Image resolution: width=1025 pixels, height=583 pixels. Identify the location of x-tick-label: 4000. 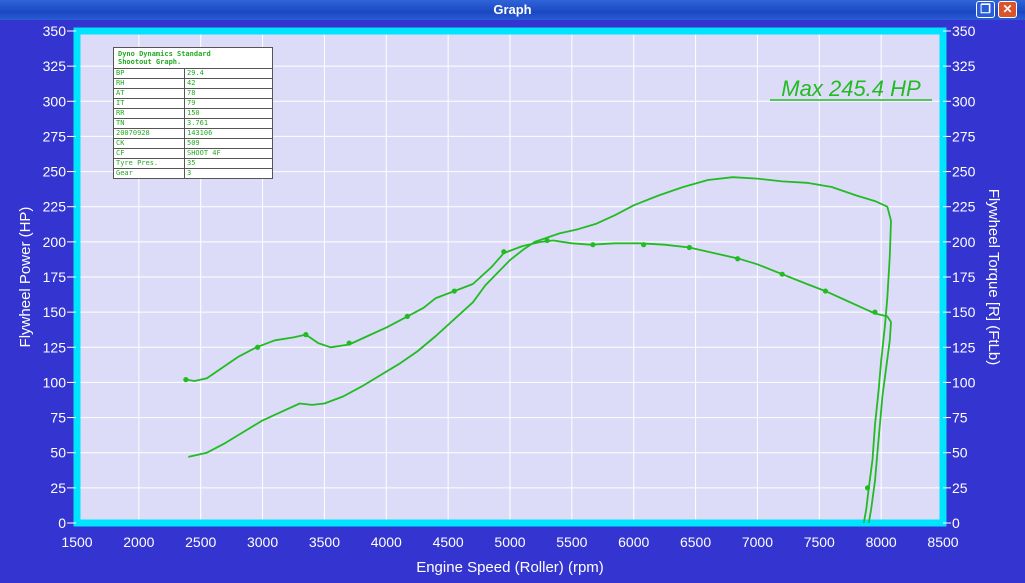
(386, 542).